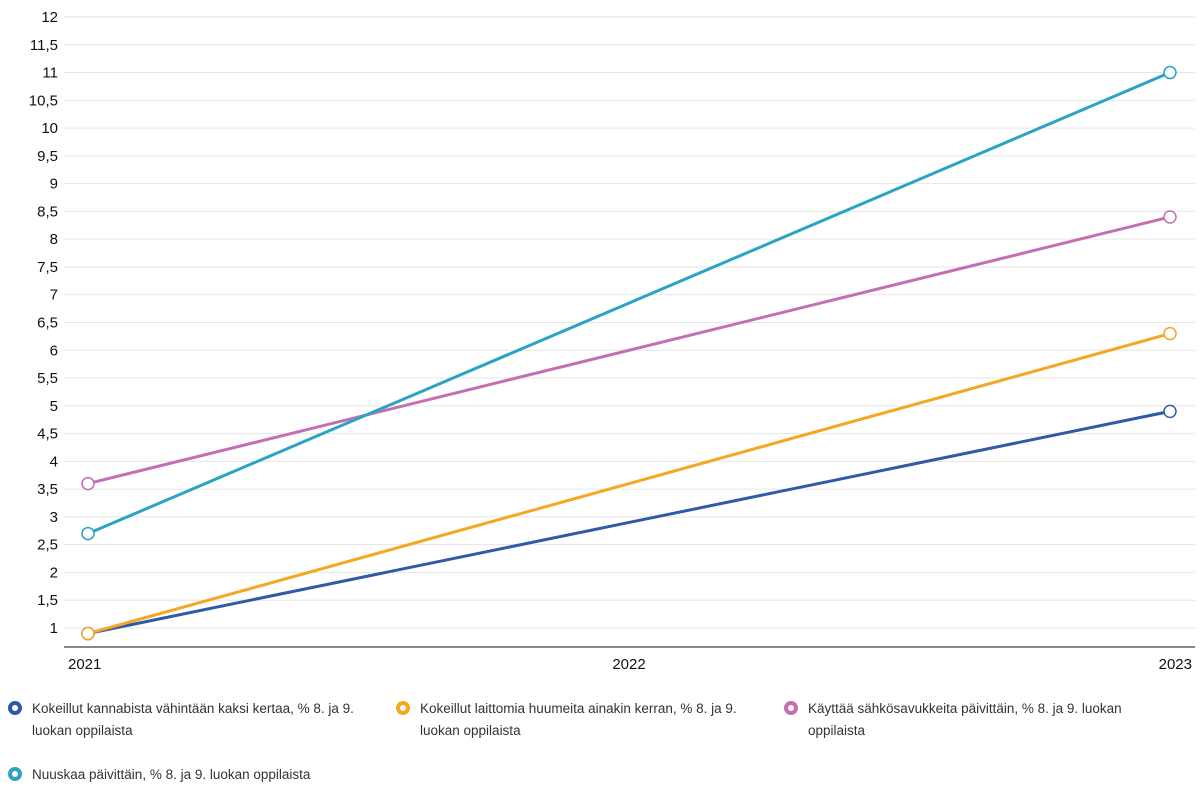  What do you see at coordinates (47, 156) in the screenshot?
I see `y-tick-label: 9,5` at bounding box center [47, 156].